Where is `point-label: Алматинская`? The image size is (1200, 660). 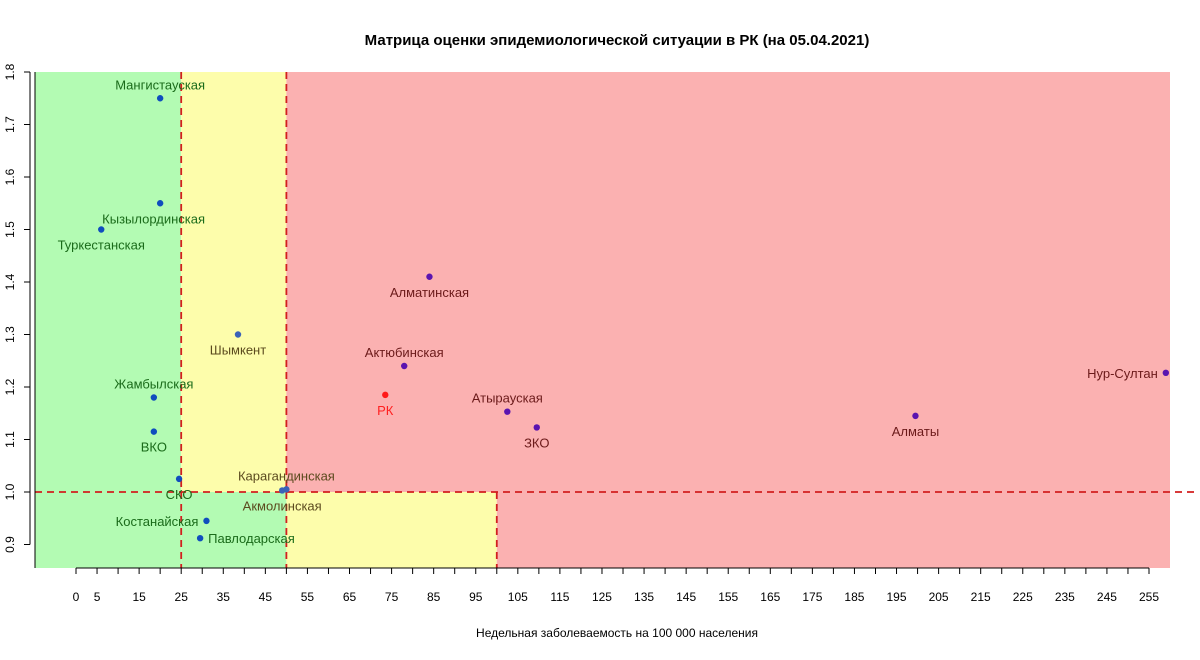
point-label: Алматинская is located at coordinates (429, 292).